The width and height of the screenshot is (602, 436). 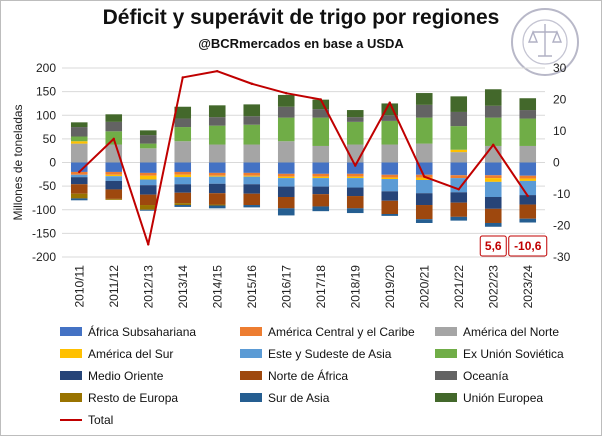 I want to click on x-tick-label: 2013/14, so click(x=183, y=287).